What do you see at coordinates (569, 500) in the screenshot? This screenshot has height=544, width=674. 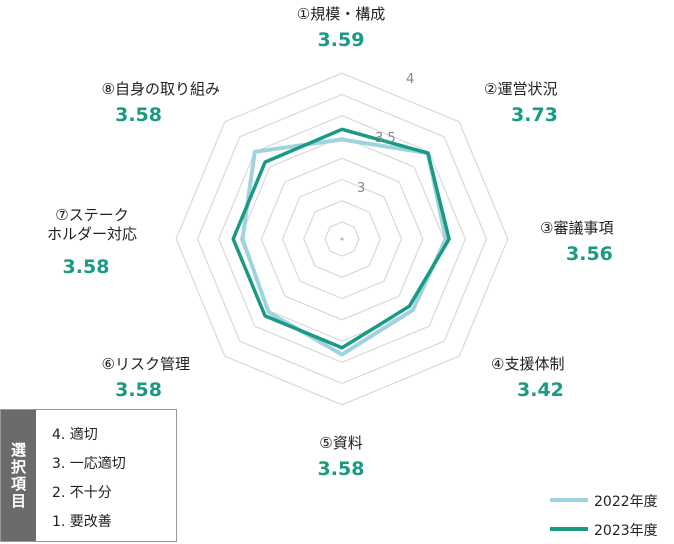 I see `legend-swatch-2022` at bounding box center [569, 500].